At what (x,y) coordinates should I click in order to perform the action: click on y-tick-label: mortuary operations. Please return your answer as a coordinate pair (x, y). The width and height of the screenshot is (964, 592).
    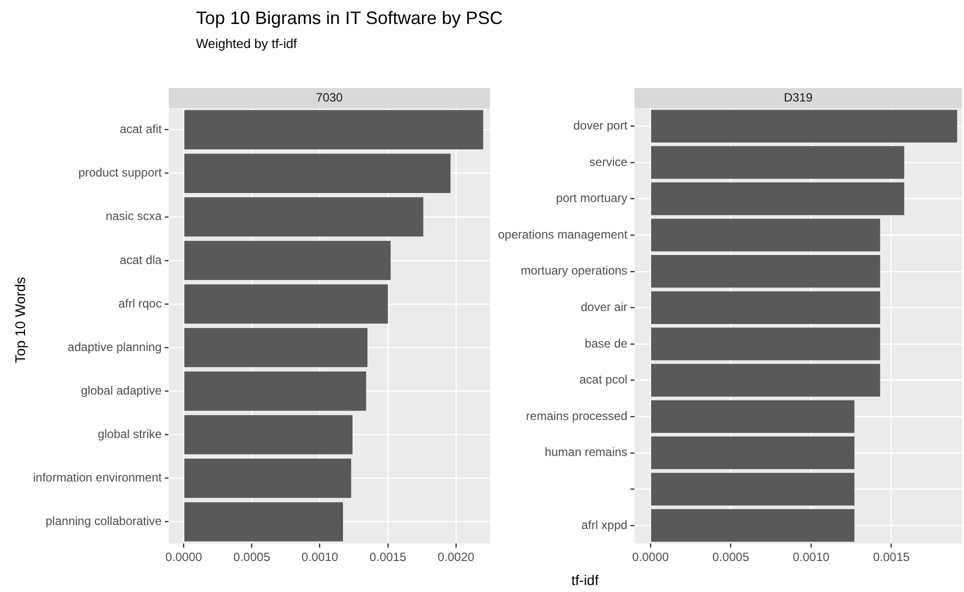
    Looking at the image, I should click on (574, 271).